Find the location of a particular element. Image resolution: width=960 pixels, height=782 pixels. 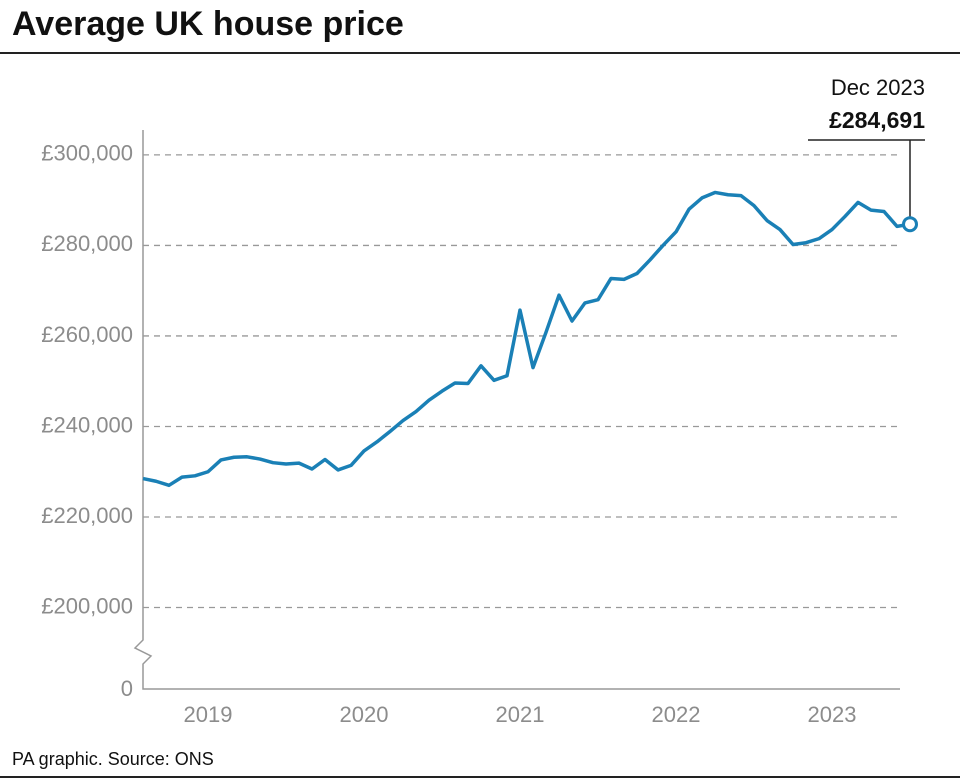

chart-title: Average UK house price is located at coordinates (208, 24).